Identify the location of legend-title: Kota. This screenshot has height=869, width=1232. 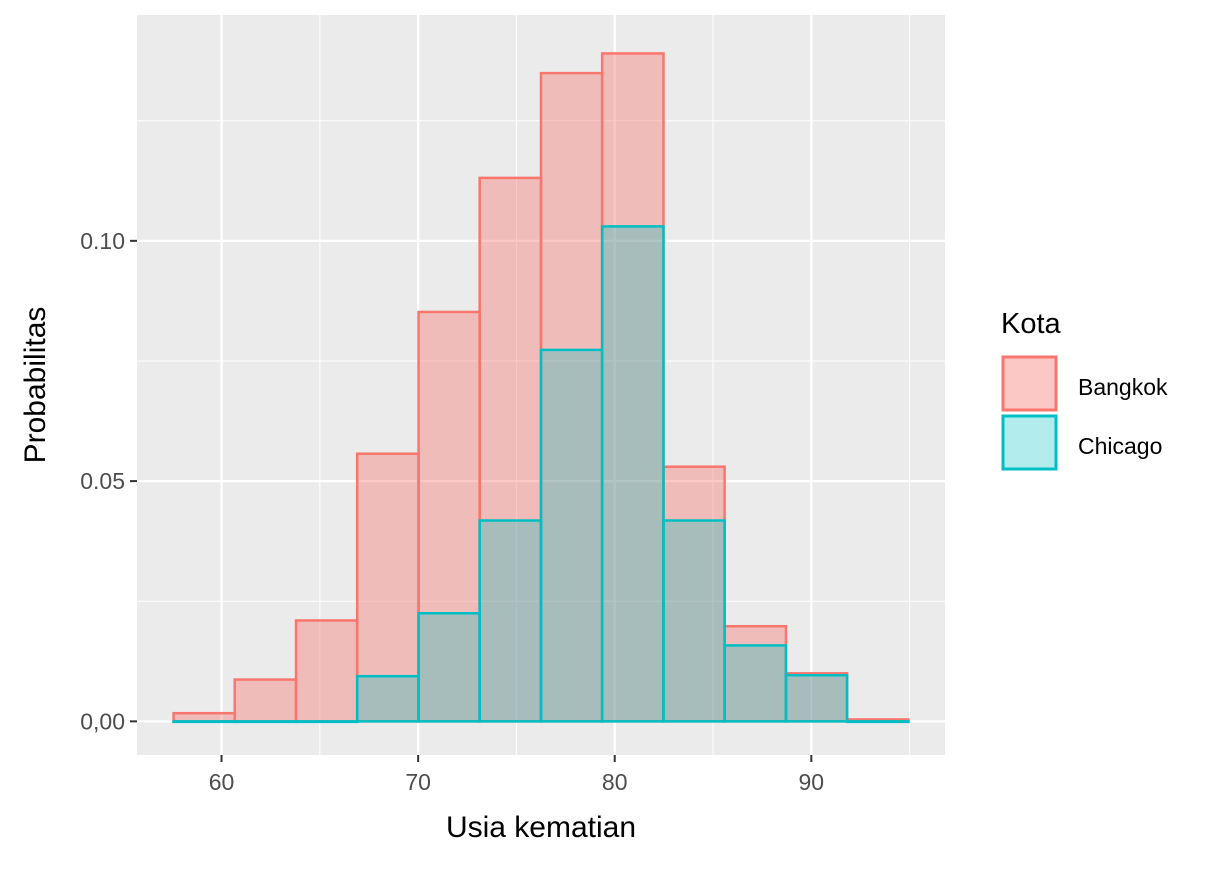
(1031, 324).